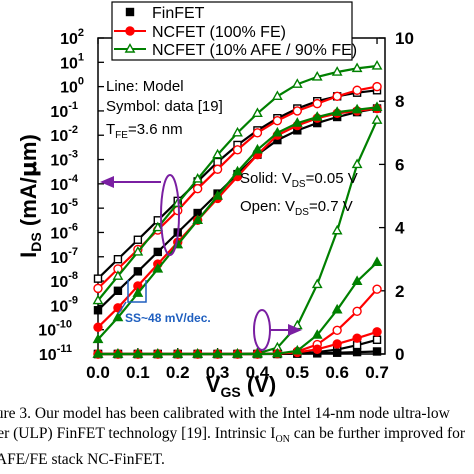  Describe the element at coordinates (72, 86) in the screenshot. I see `y-tick-label-left: 10⁰` at that location.